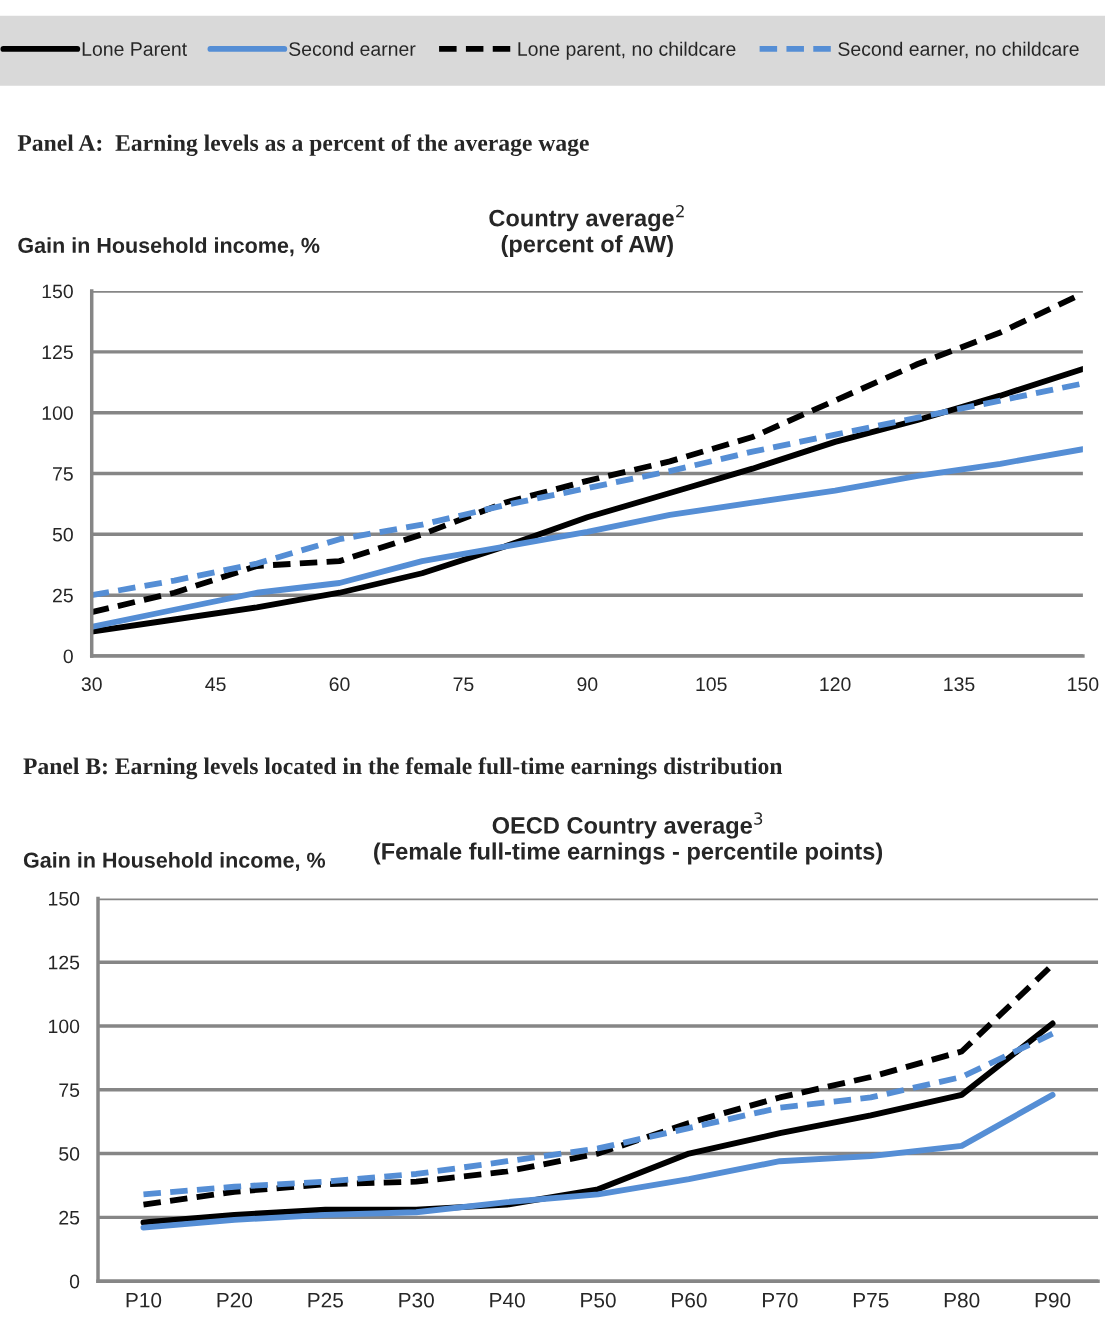 The image size is (1105, 1329). Describe the element at coordinates (1053, 1300) in the screenshot. I see `x-tick-label: P90` at that location.